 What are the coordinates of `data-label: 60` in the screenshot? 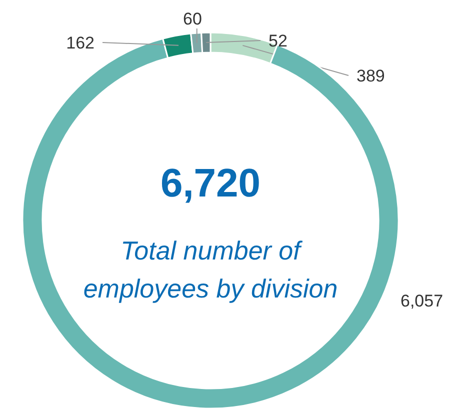 It's located at (192, 19).